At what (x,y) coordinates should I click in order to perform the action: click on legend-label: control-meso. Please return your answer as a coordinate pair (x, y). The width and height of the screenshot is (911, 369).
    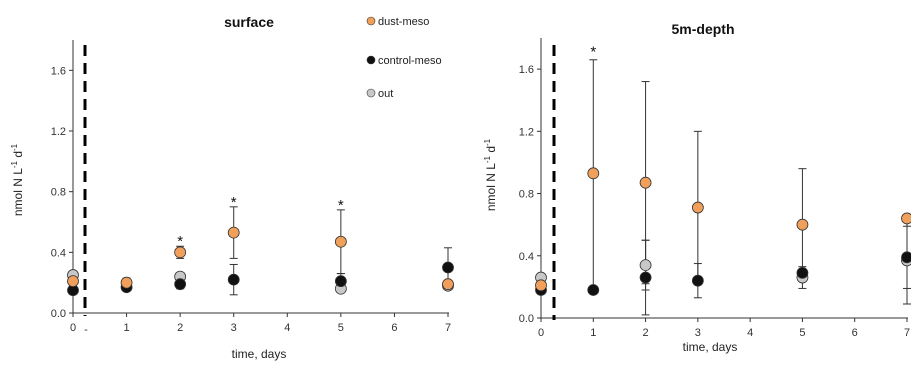
    Looking at the image, I should click on (410, 61).